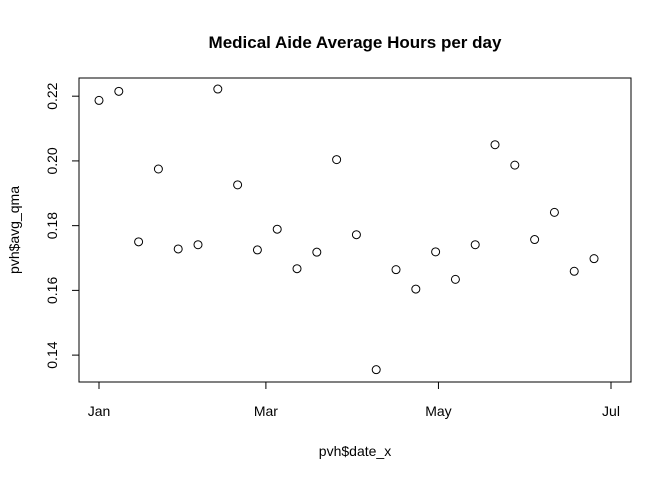 The height and width of the screenshot is (485, 672). I want to click on x-tick-label: Jan, so click(99, 411).